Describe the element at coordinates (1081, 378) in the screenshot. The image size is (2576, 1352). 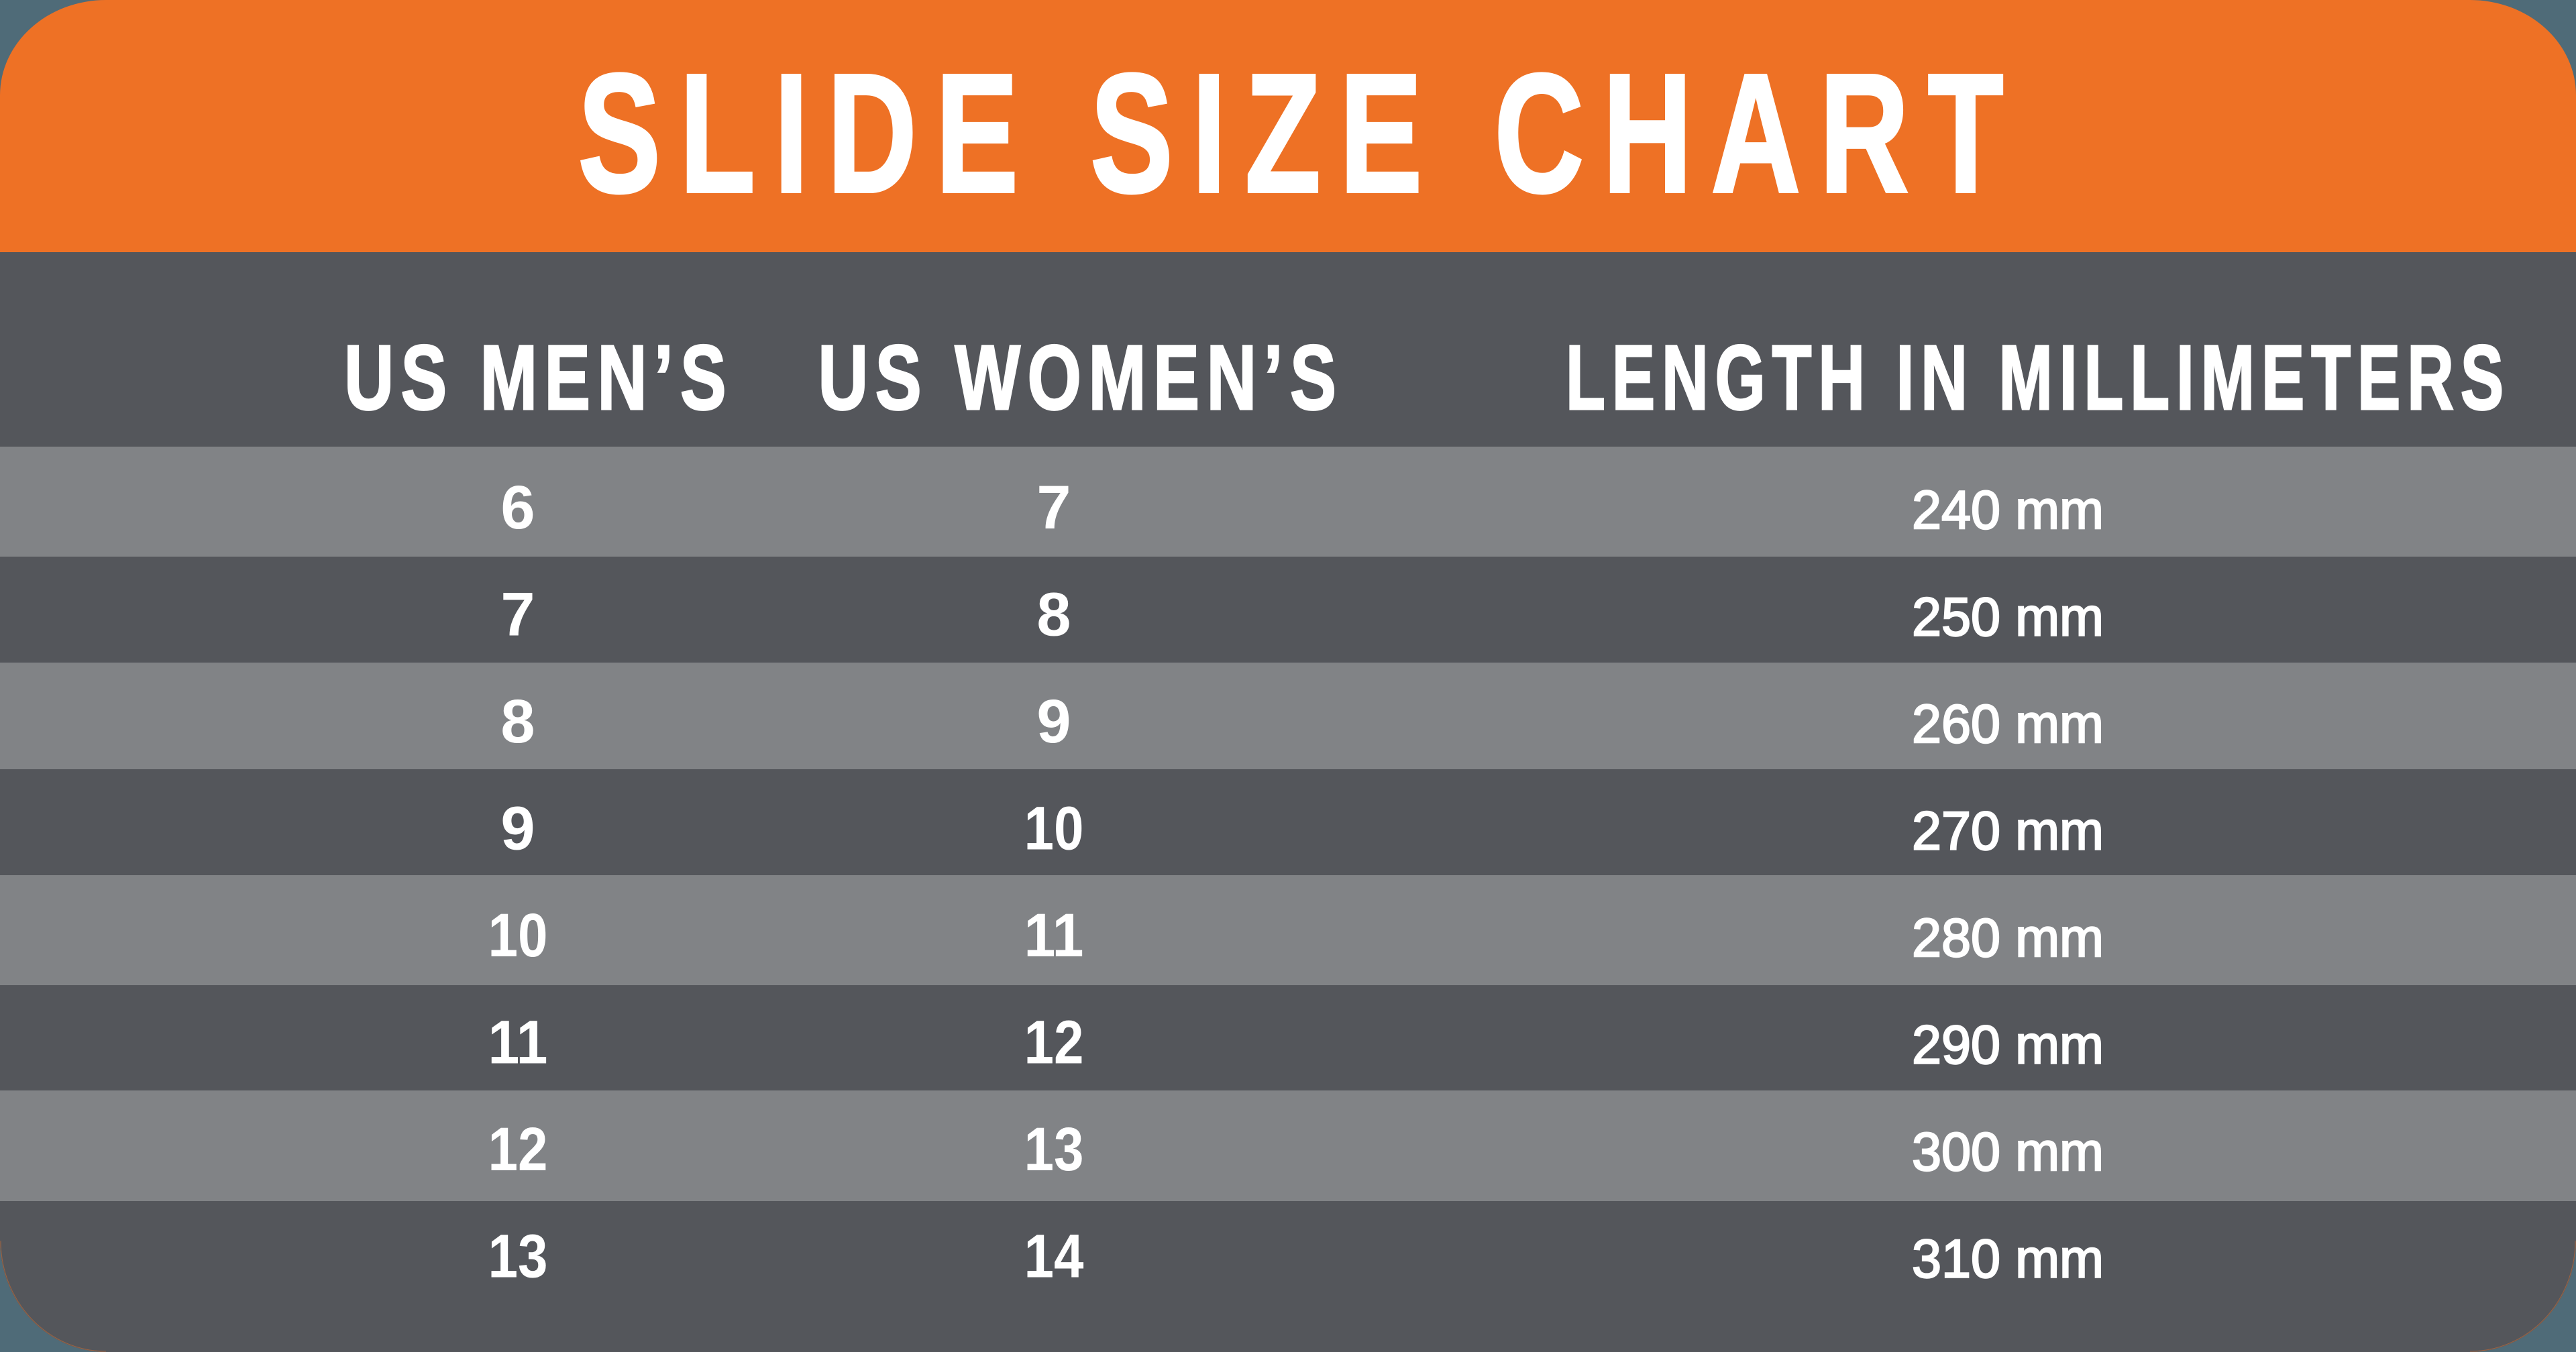
I see `svg-text: US WOMEN’S` at that location.